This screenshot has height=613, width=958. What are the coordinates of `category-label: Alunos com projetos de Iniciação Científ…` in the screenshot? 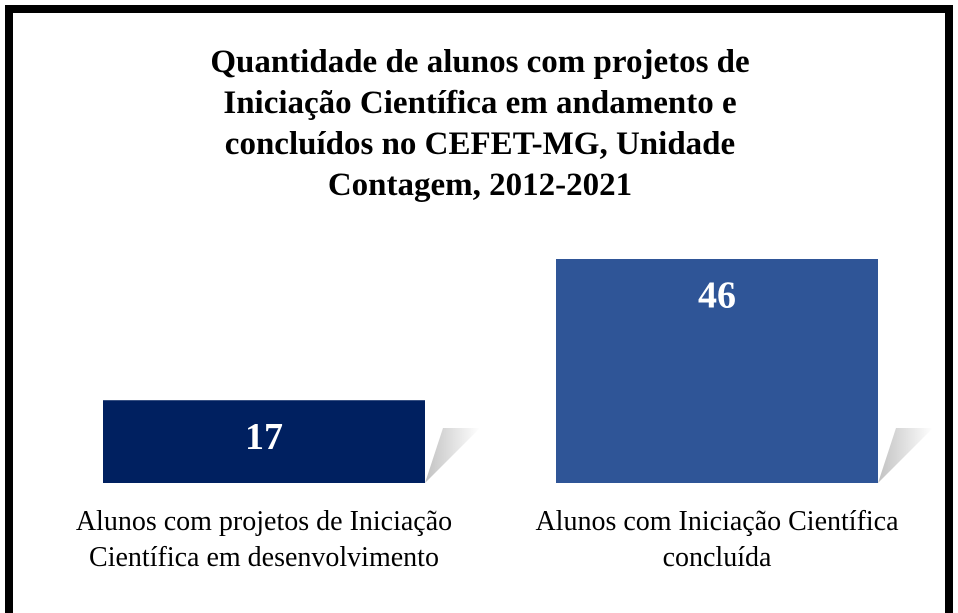 It's located at (264, 539).